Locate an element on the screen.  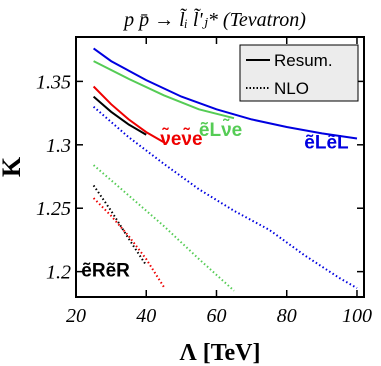
label-eLnue: ẽLν̃e is located at coordinates (220, 129).